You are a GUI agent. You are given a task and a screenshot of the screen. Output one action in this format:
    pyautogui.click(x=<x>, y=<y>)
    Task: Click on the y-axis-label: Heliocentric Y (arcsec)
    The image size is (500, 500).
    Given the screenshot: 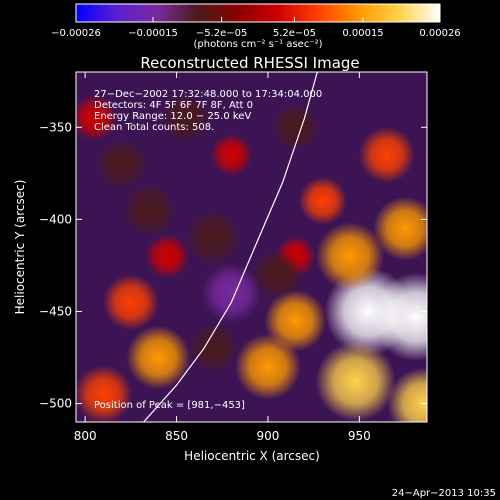 What is the action you would take?
    pyautogui.click(x=20, y=247)
    